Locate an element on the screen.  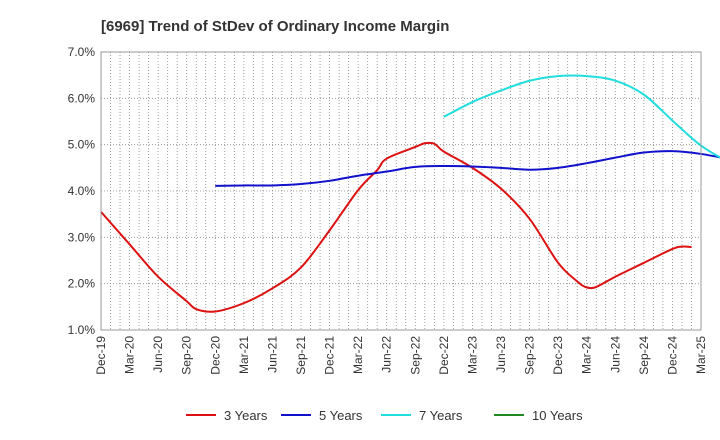
x-tick-label: Sep-22 is located at coordinates (415, 355).